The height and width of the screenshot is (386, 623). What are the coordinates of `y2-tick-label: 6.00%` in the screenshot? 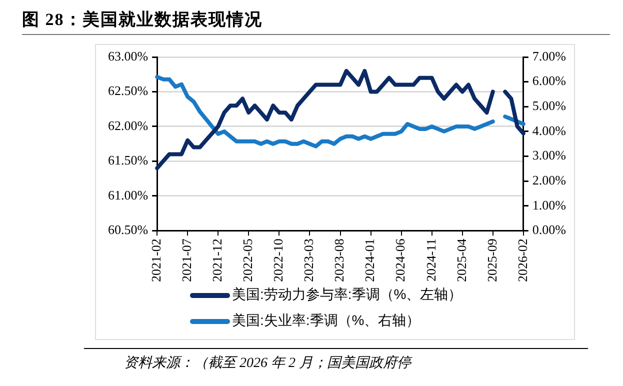 It's located at (549, 80).